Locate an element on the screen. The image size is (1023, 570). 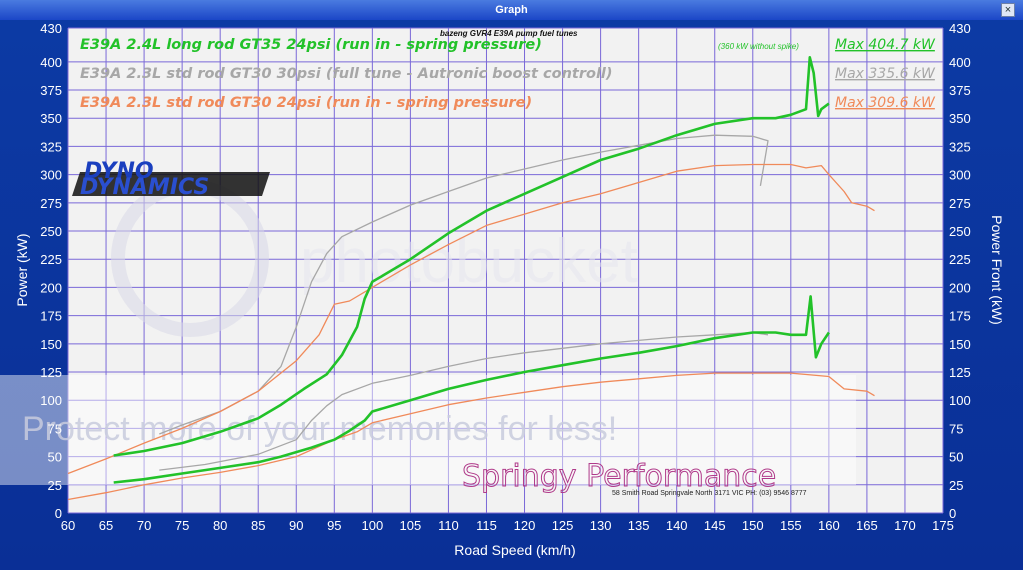
y2-tick-label: 150 is located at coordinates (960, 344).